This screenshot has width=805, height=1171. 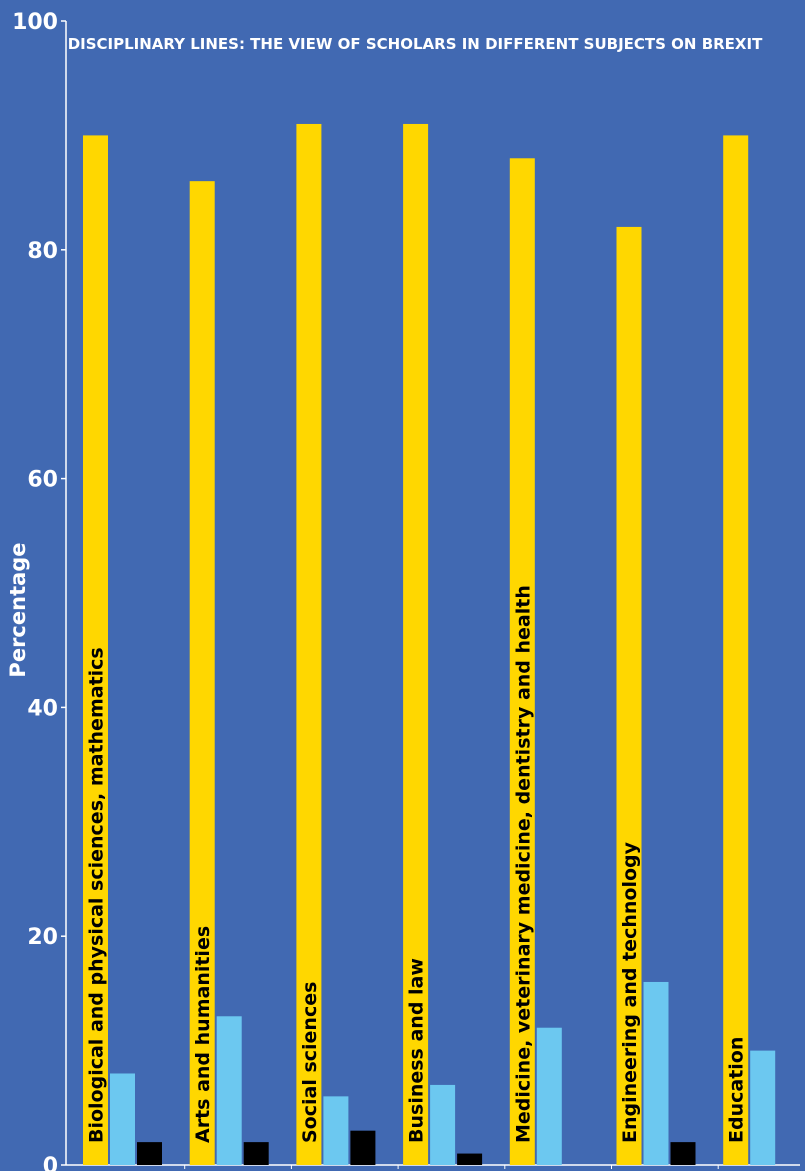 I want to click on bar-s0-c5, so click(x=629, y=696).